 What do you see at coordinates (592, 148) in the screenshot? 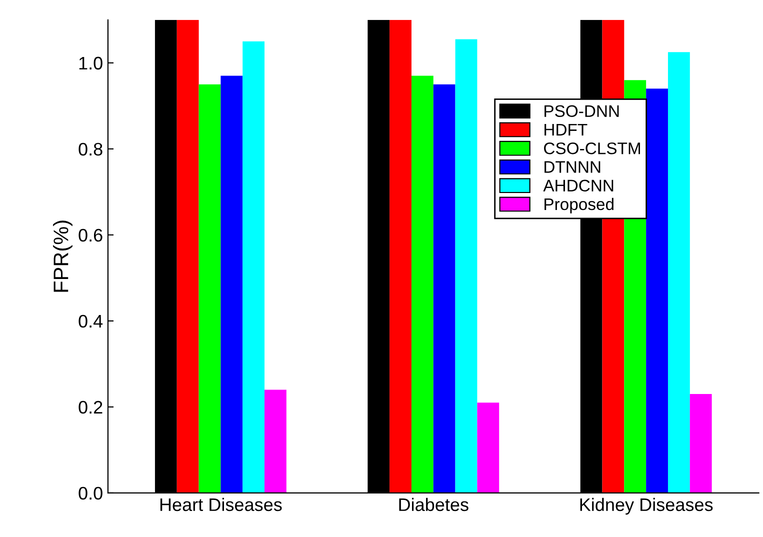
I see `legend-label: CSO-CLSTM` at bounding box center [592, 148].